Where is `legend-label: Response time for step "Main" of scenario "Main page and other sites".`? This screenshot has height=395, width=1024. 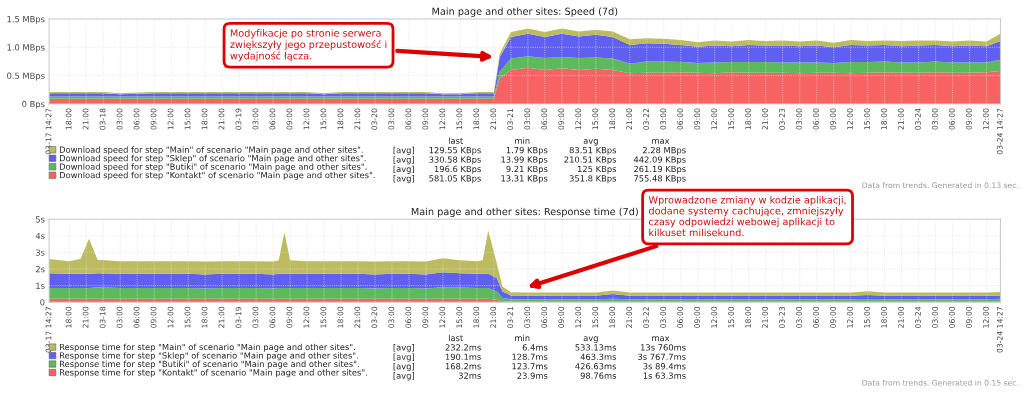
legend-label: Response time for step "Main" of scenario "Main page and other sites". is located at coordinates (207, 347).